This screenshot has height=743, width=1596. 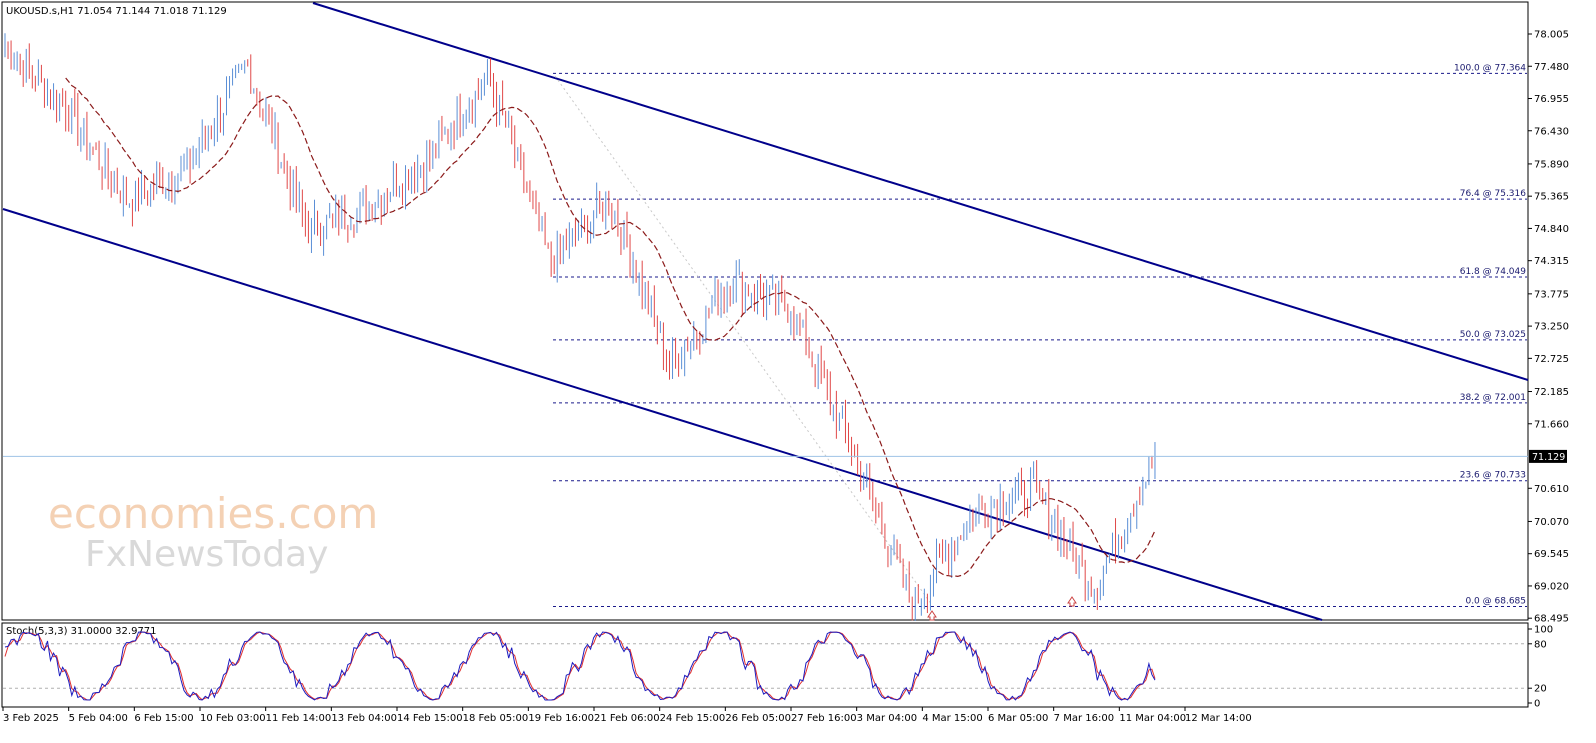 I want to click on fib-level-label: 0.0 @ 68.685, so click(x=1495, y=602).